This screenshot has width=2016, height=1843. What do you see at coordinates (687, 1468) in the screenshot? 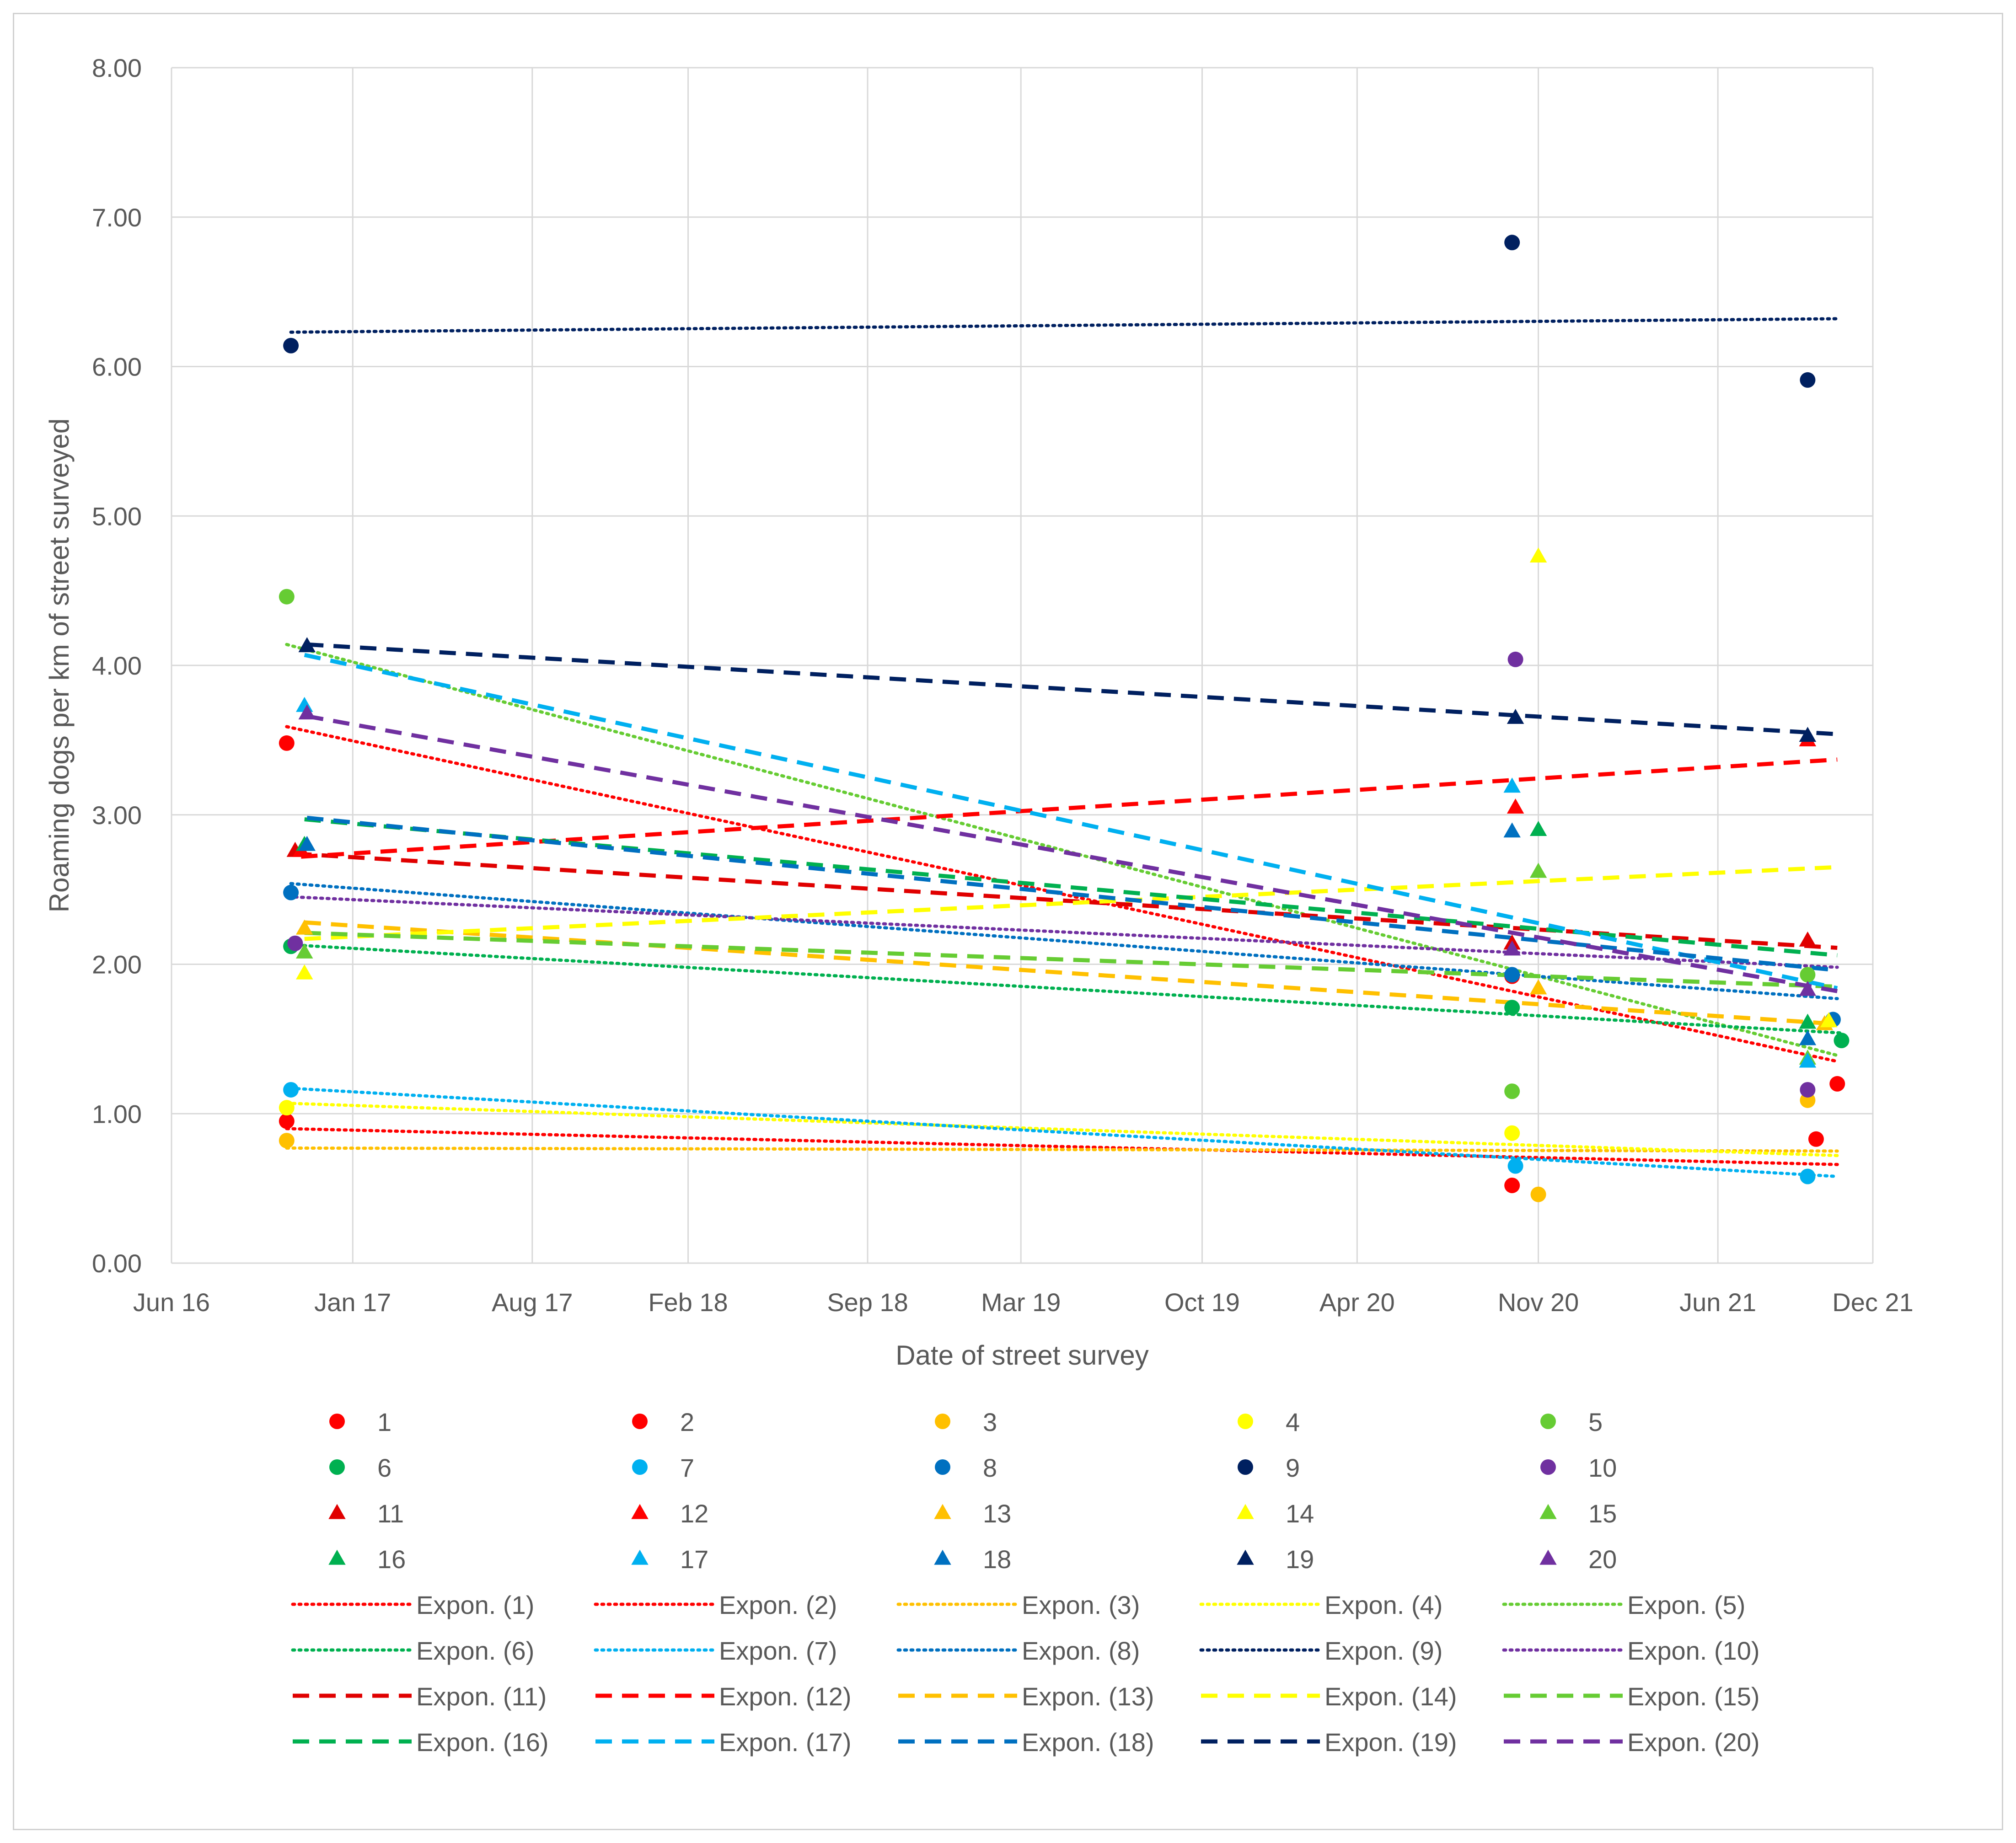
I see `legend-label: 7` at bounding box center [687, 1468].